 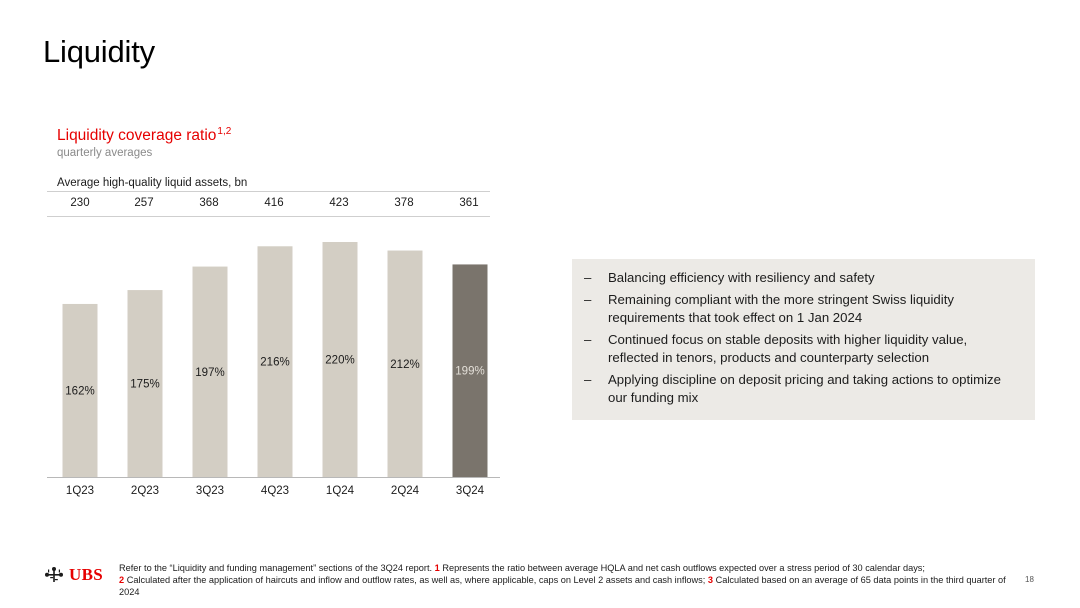 I want to click on chart-title: Liquidity coverage ratio1,2, so click(x=144, y=135).